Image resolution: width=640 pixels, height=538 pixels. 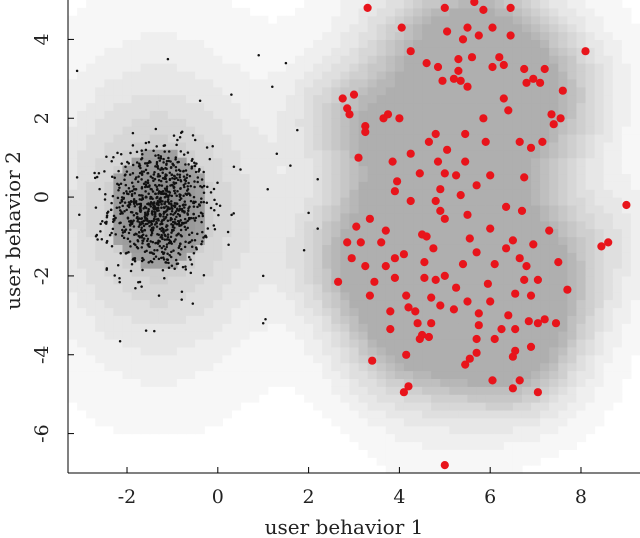 I want to click on x-ticks: -2 0 2 4 6 8, so click(x=352, y=487).